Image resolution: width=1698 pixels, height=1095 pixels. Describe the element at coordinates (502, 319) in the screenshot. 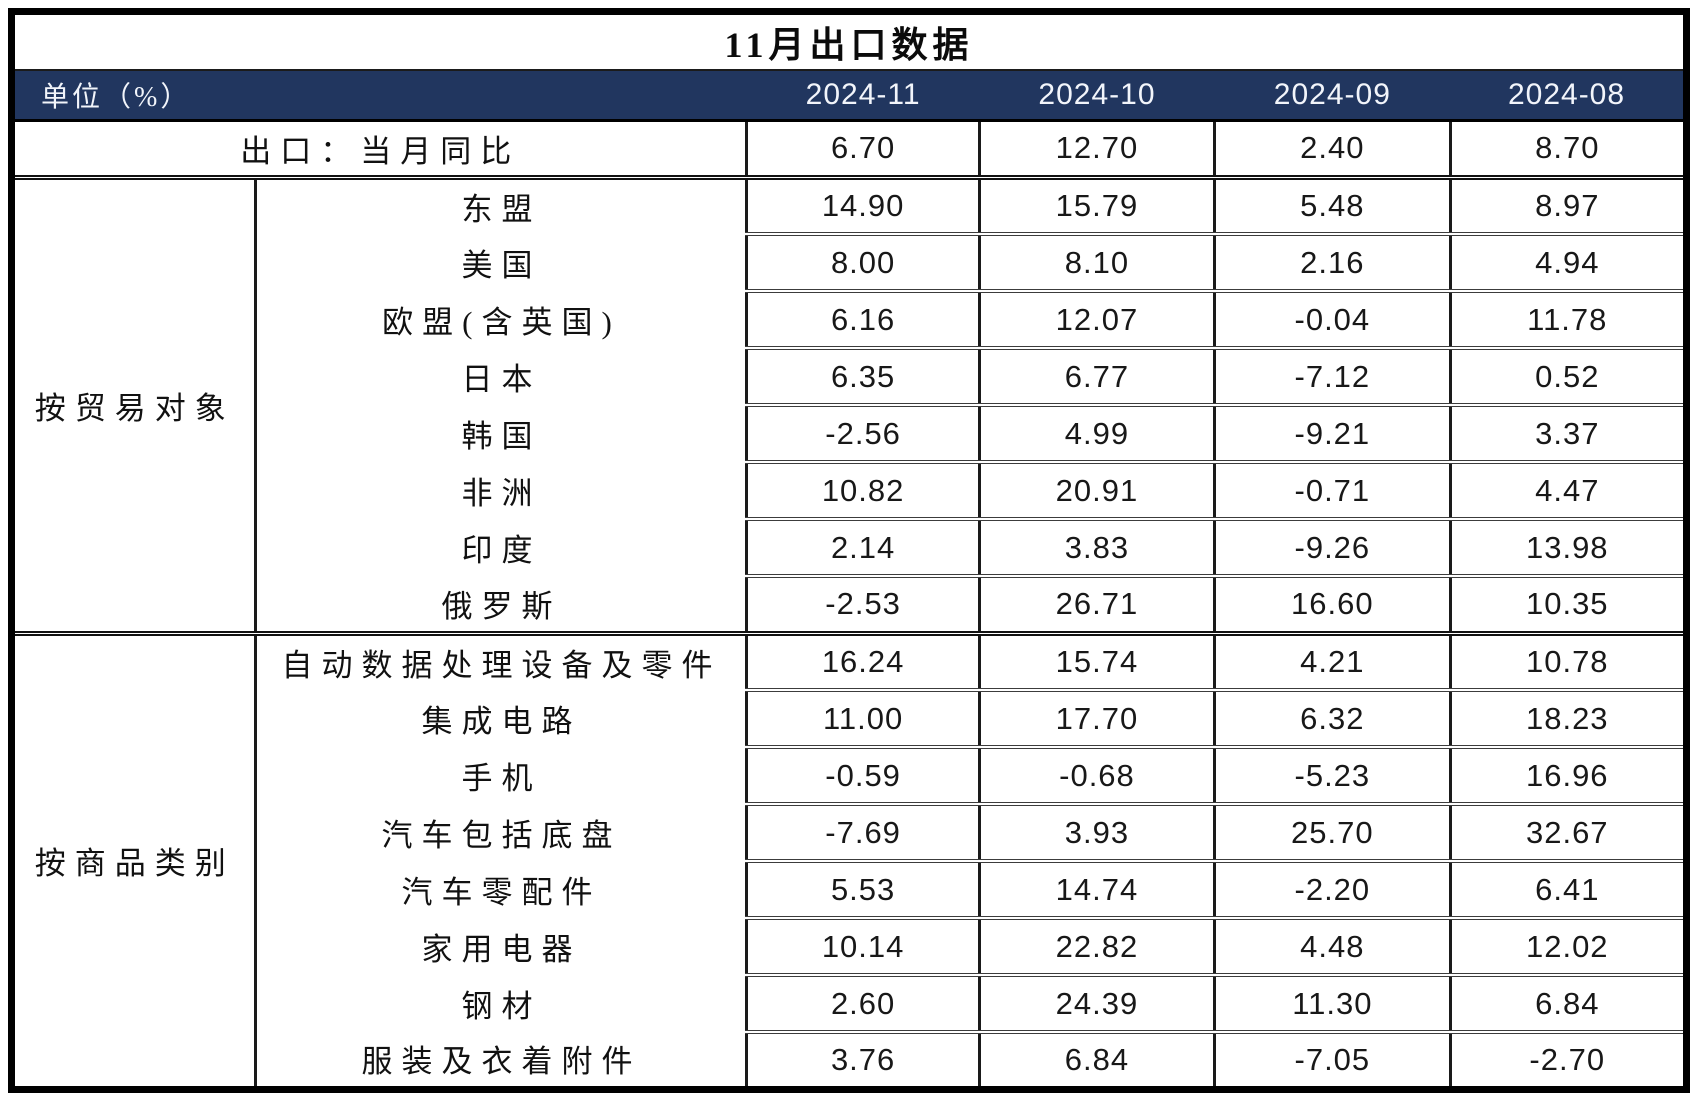

I see `row-label-cell: 欧盟(含英国)` at that location.